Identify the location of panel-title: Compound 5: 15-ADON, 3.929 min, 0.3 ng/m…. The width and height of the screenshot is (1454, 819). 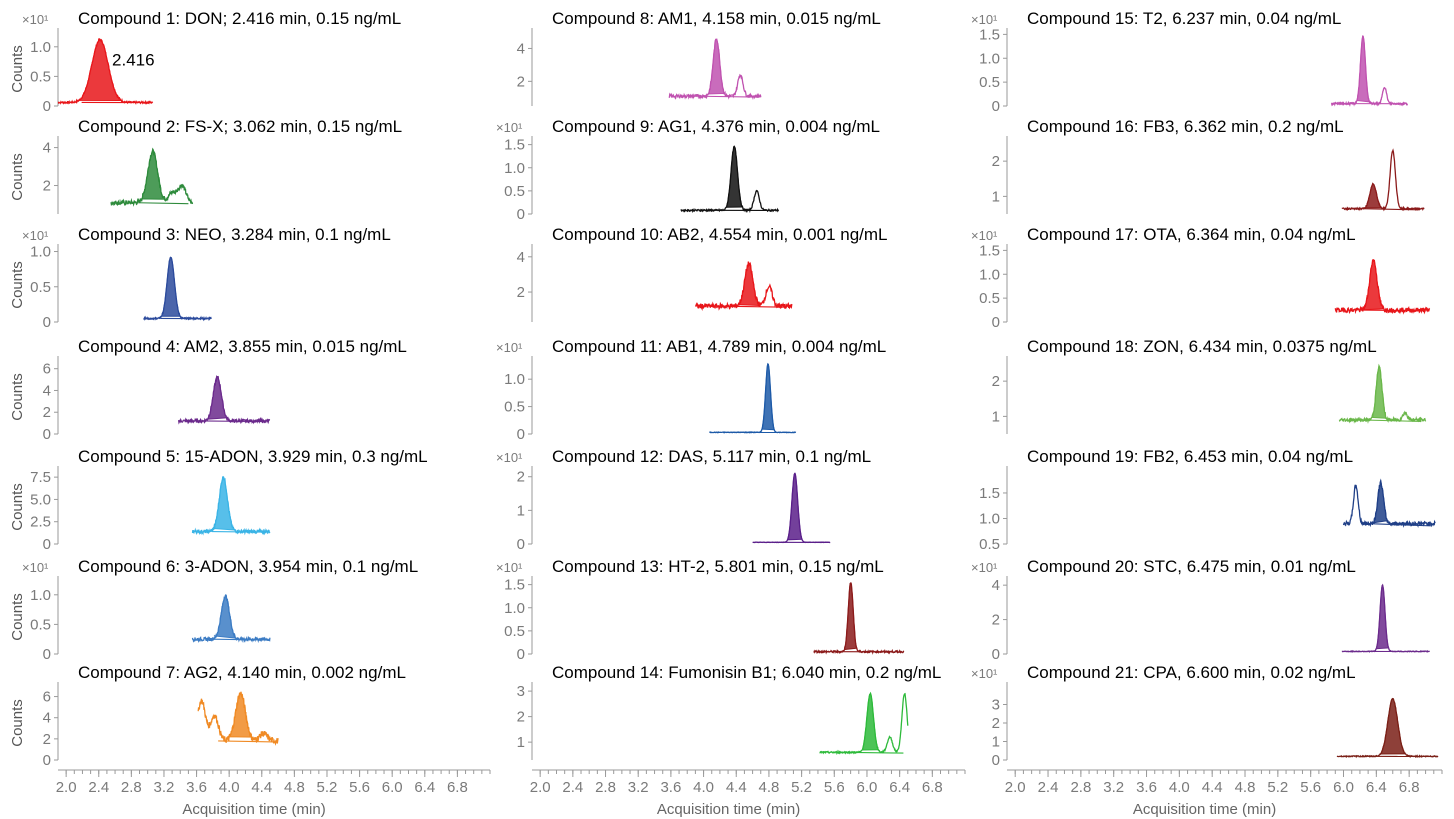
(253, 456).